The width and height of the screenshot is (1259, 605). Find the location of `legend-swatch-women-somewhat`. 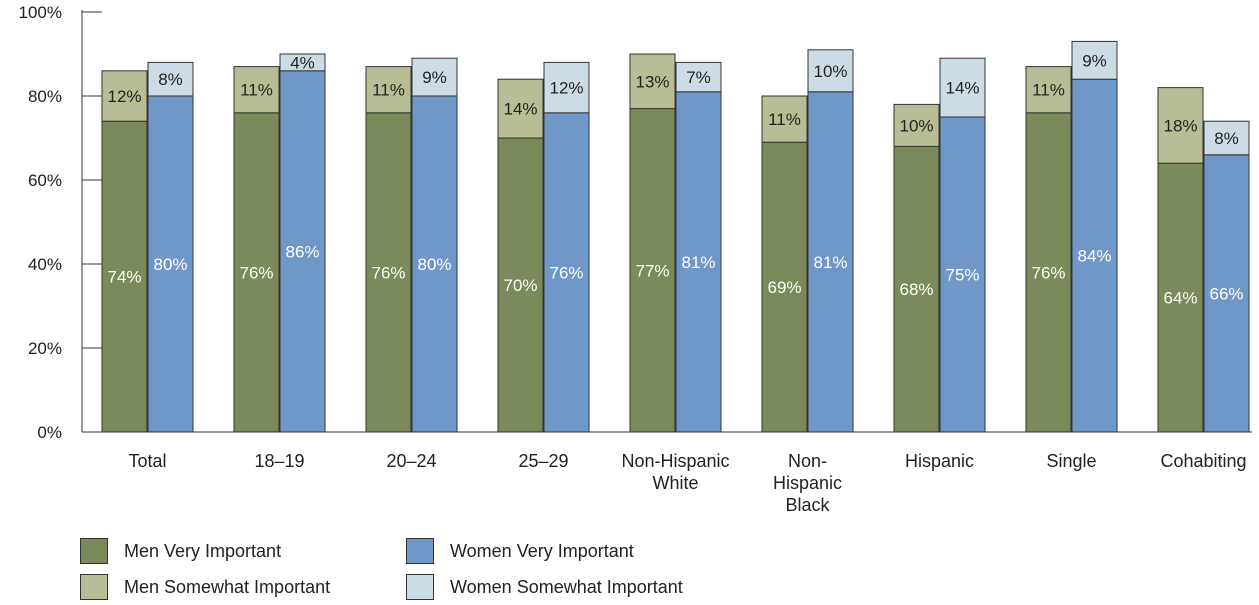

legend-swatch-women-somewhat is located at coordinates (420, 587).